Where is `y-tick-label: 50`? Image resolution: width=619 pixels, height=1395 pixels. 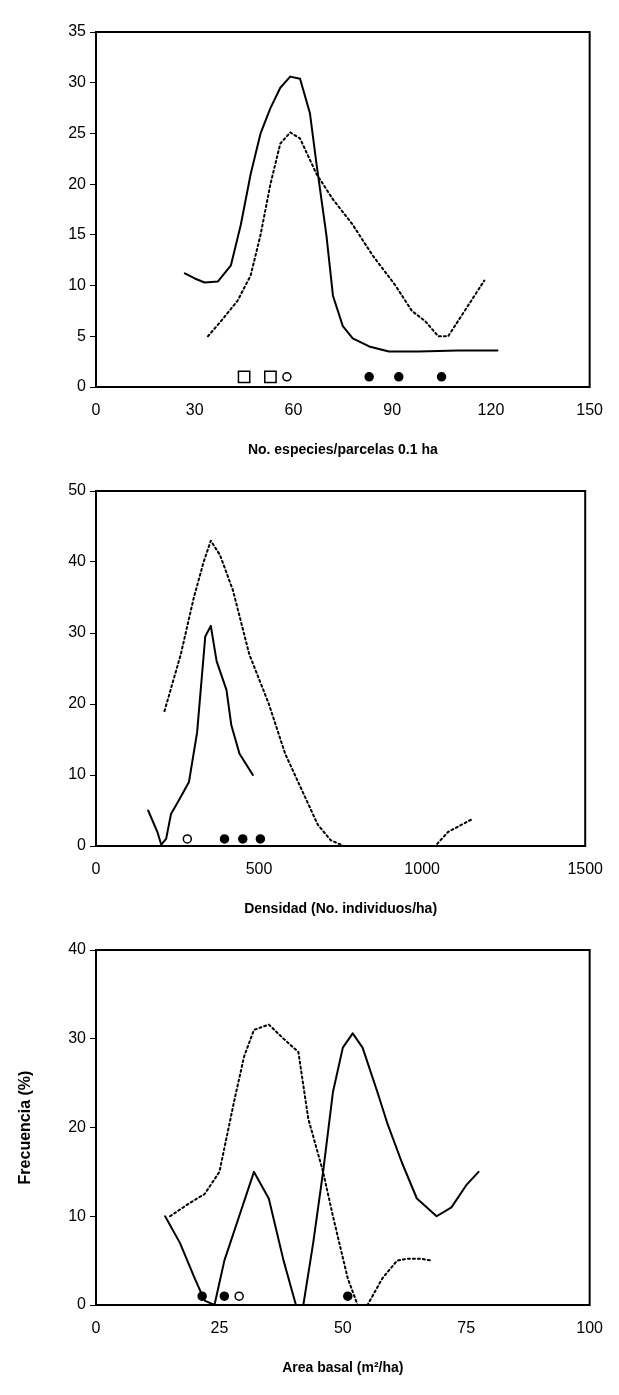
y-tick-label: 50 is located at coordinates (77, 490).